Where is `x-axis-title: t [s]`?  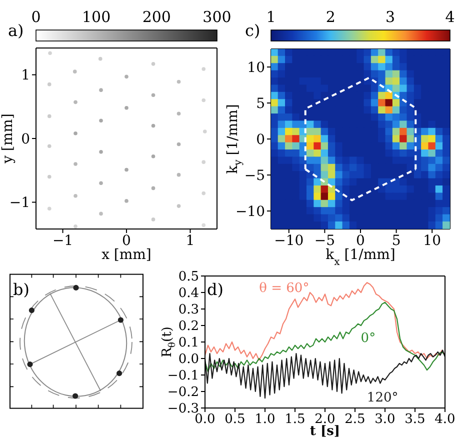 x-axis-title: t [s] is located at coordinates (325, 431).